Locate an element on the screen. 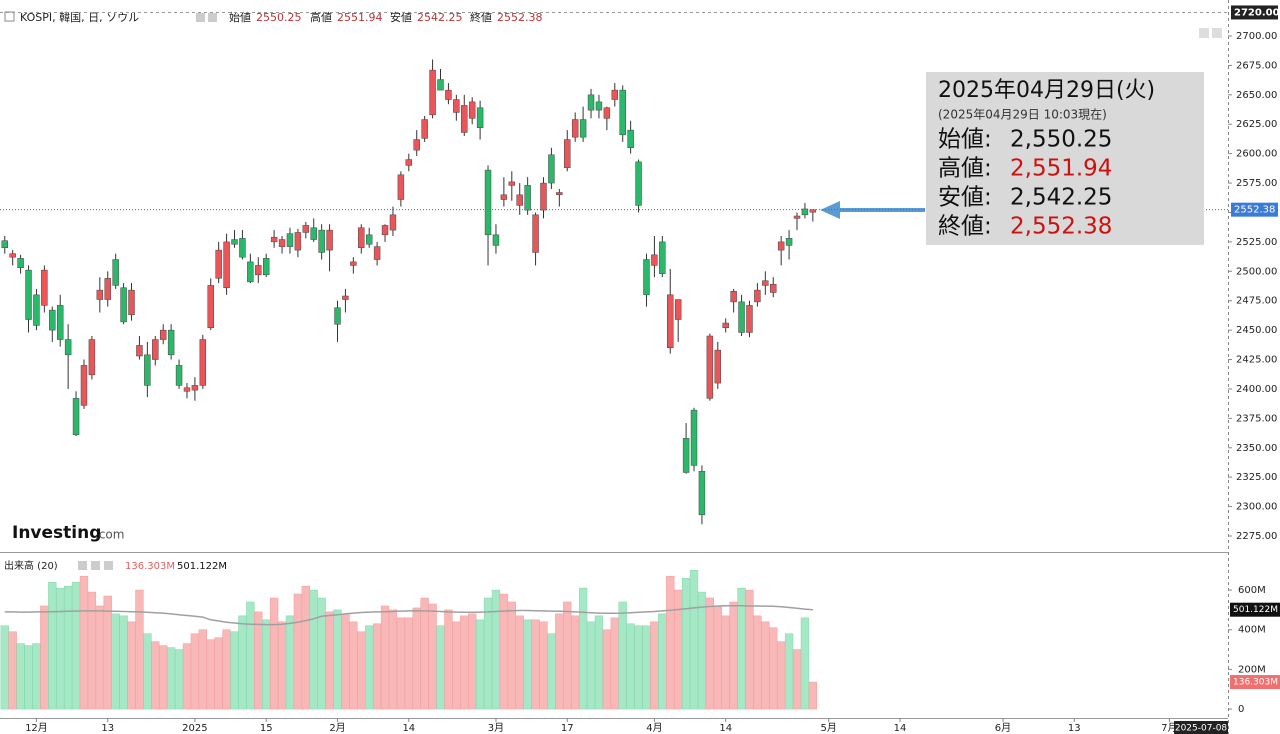 The height and width of the screenshot is (734, 1280). high-label: 高値 is located at coordinates (321, 17).